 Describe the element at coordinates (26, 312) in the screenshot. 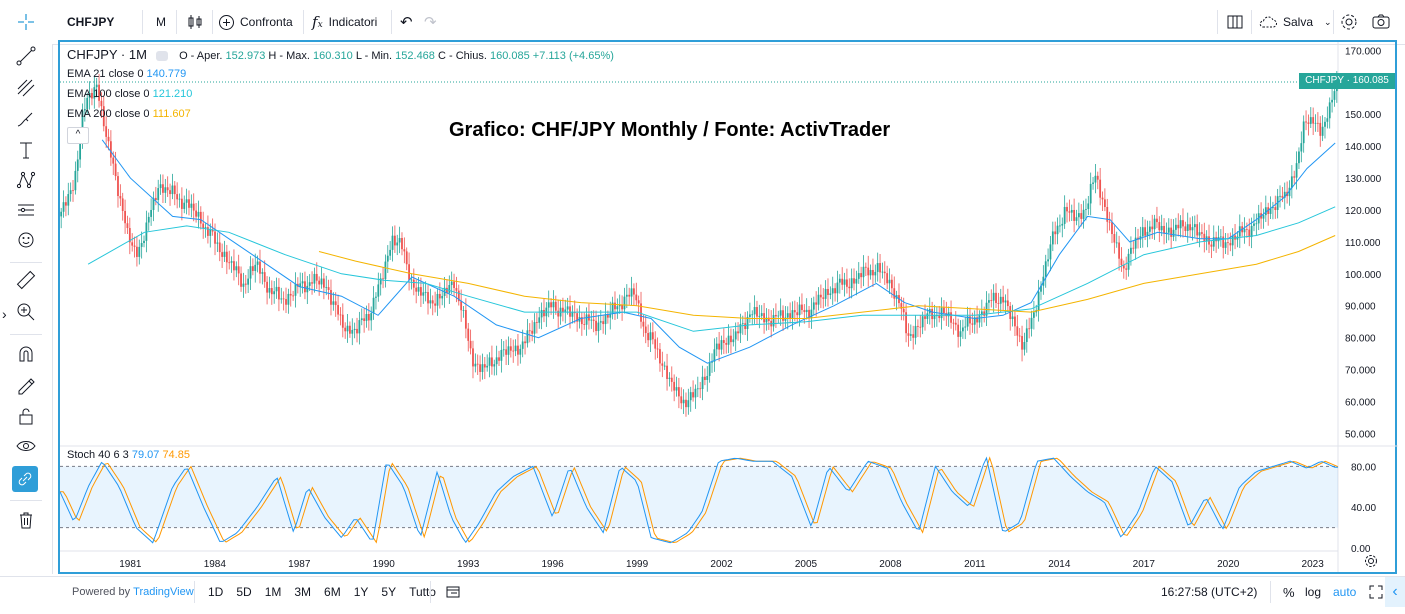

I see `zoom-in-icon` at that location.